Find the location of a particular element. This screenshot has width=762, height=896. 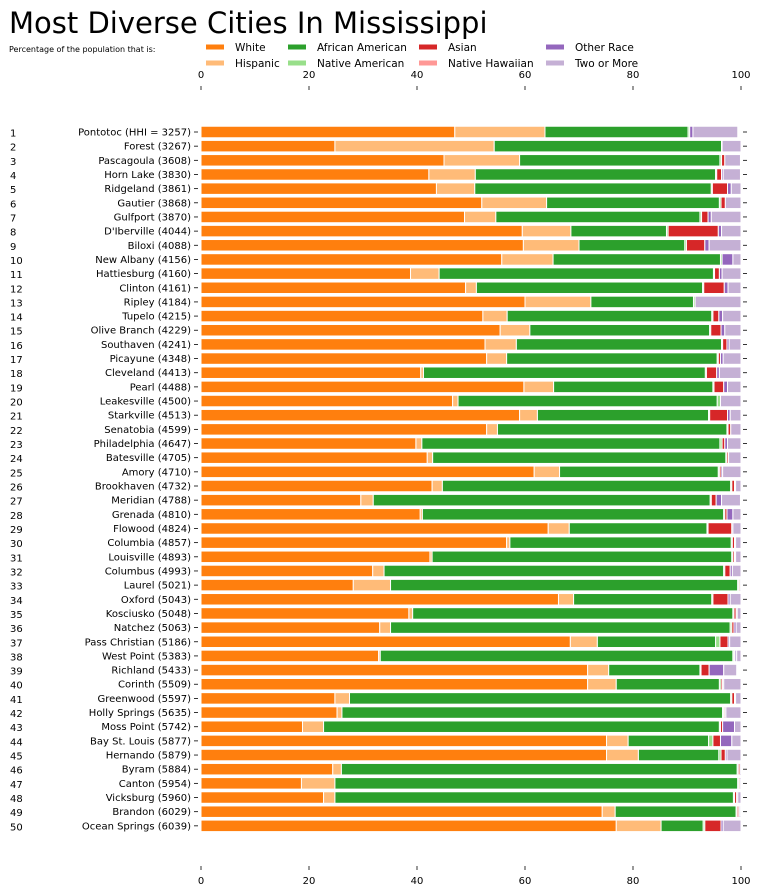

rank-label: 19 is located at coordinates (16, 388).